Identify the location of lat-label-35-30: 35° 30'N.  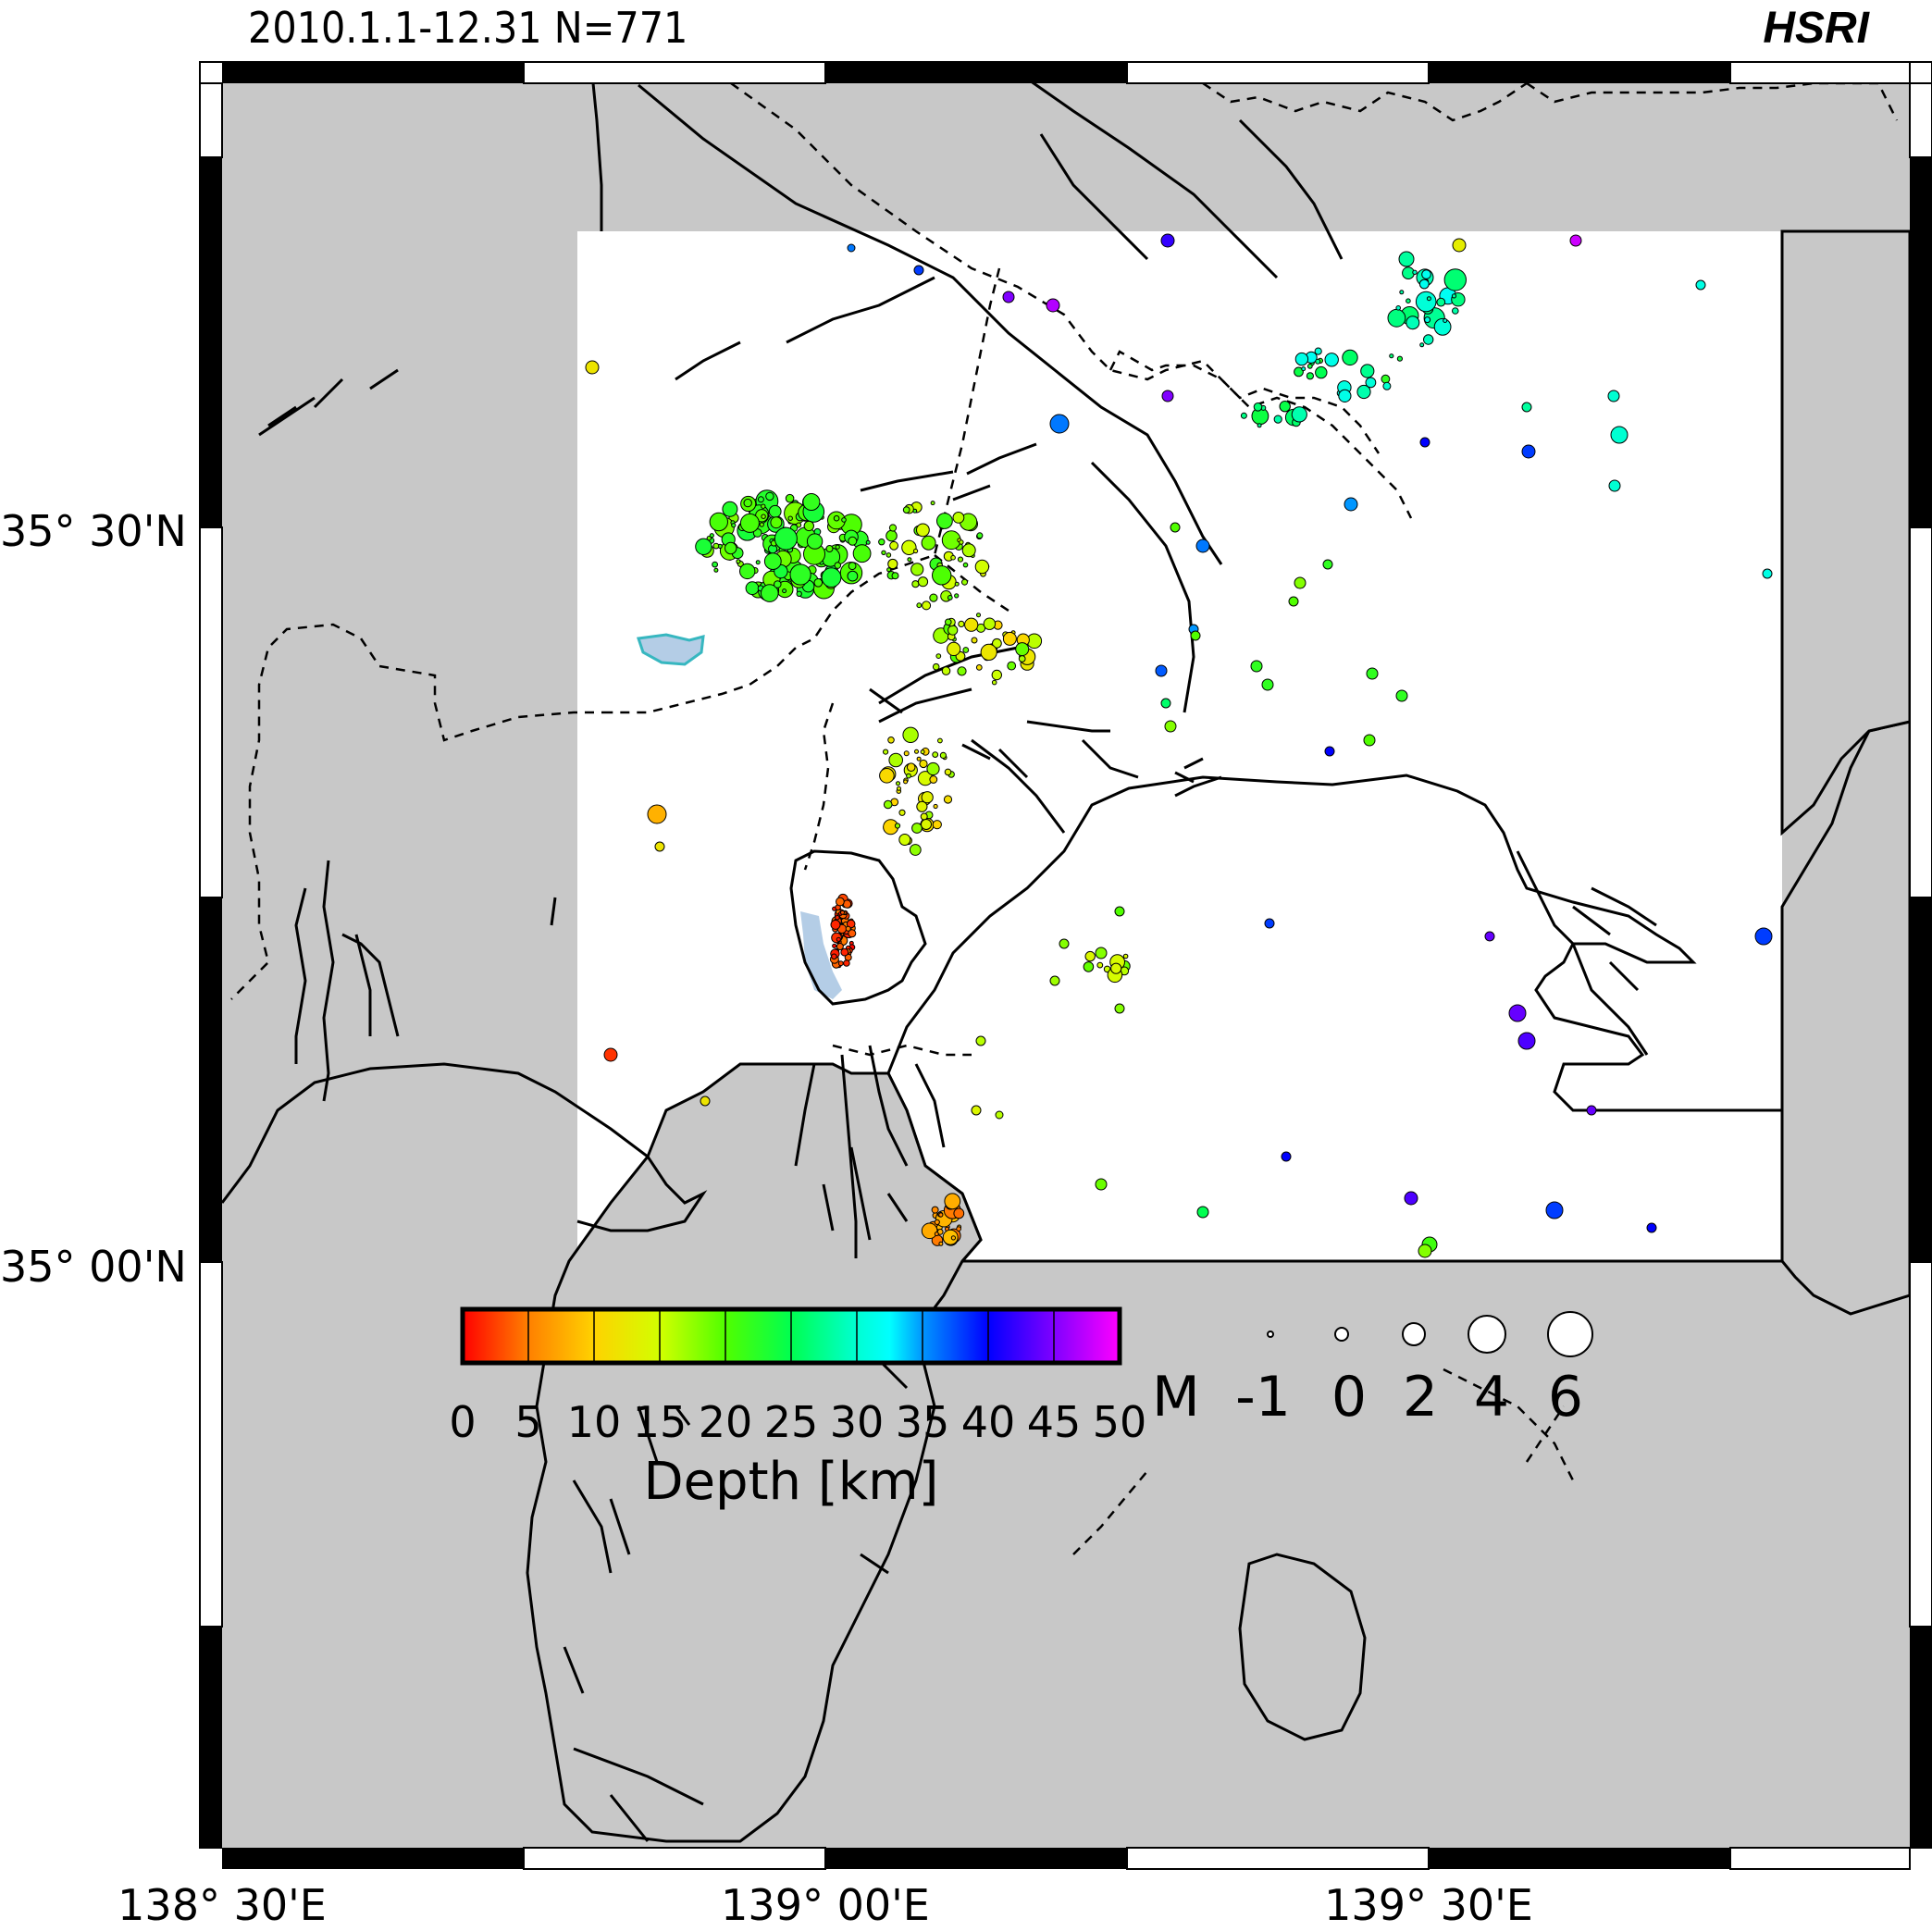
(93, 531).